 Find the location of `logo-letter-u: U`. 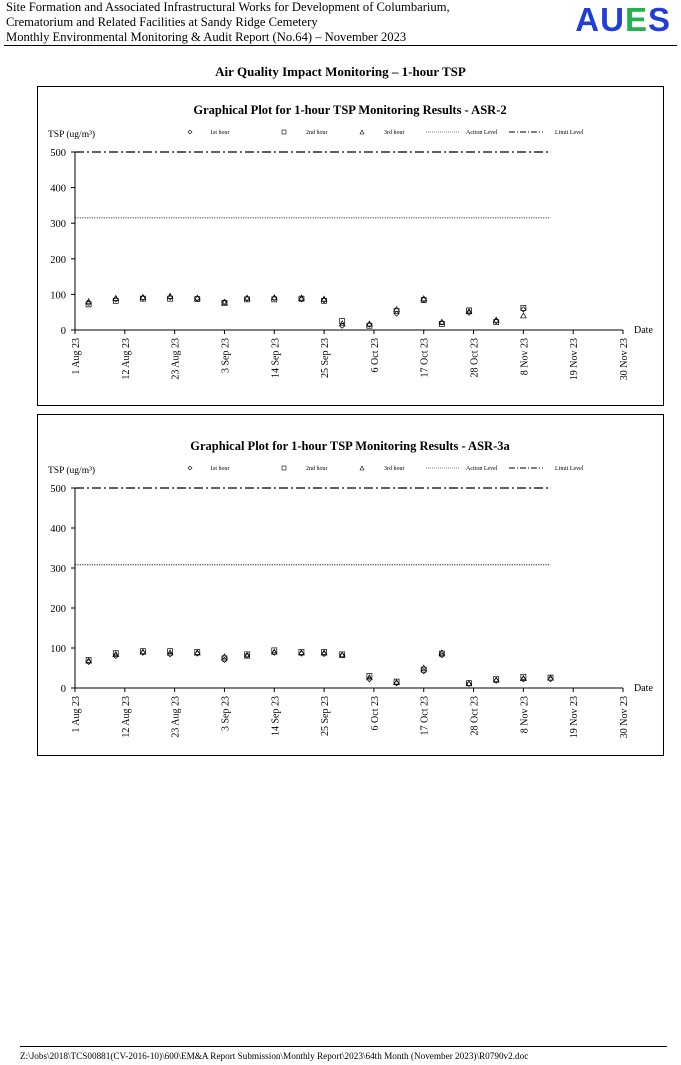

logo-letter-u: U is located at coordinates (612, 19).